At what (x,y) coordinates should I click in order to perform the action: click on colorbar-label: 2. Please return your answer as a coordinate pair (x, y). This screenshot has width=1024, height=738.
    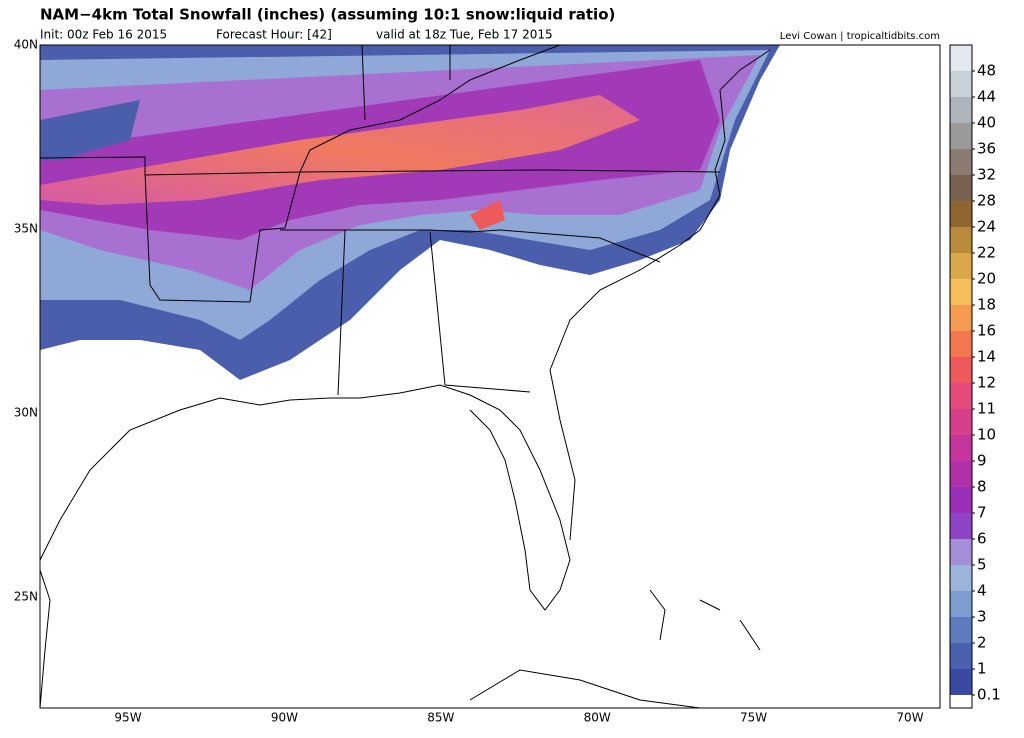
    Looking at the image, I should click on (982, 643).